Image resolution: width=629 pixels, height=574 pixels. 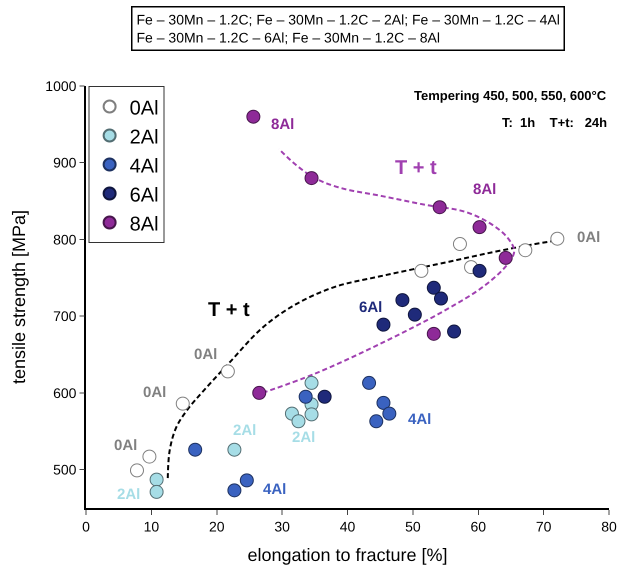 What do you see at coordinates (478, 526) in the screenshot?
I see `x-tick-label: 60` at bounding box center [478, 526].